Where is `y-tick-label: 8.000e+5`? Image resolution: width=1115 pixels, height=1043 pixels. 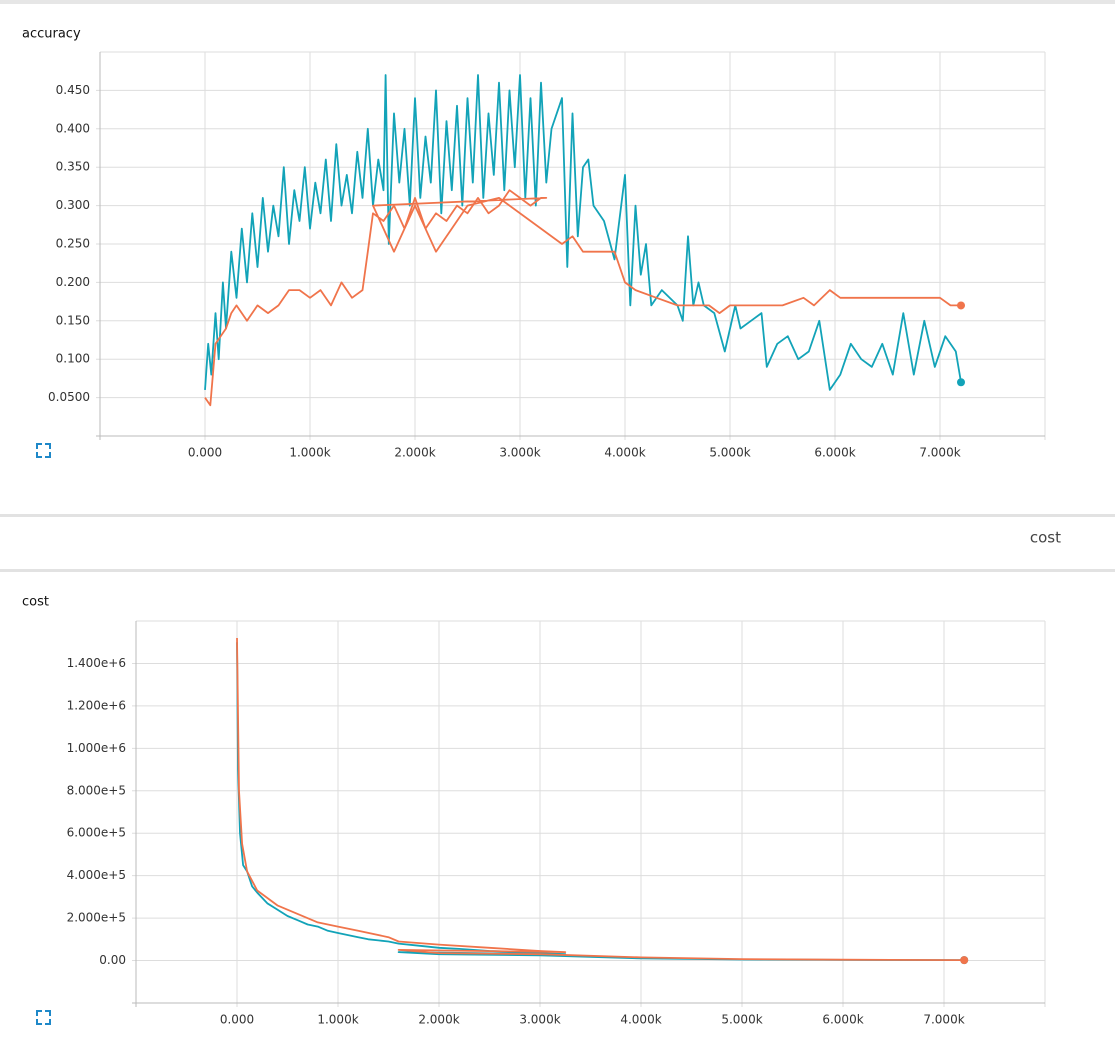 y-tick-label: 8.000e+5 is located at coordinates (96, 790).